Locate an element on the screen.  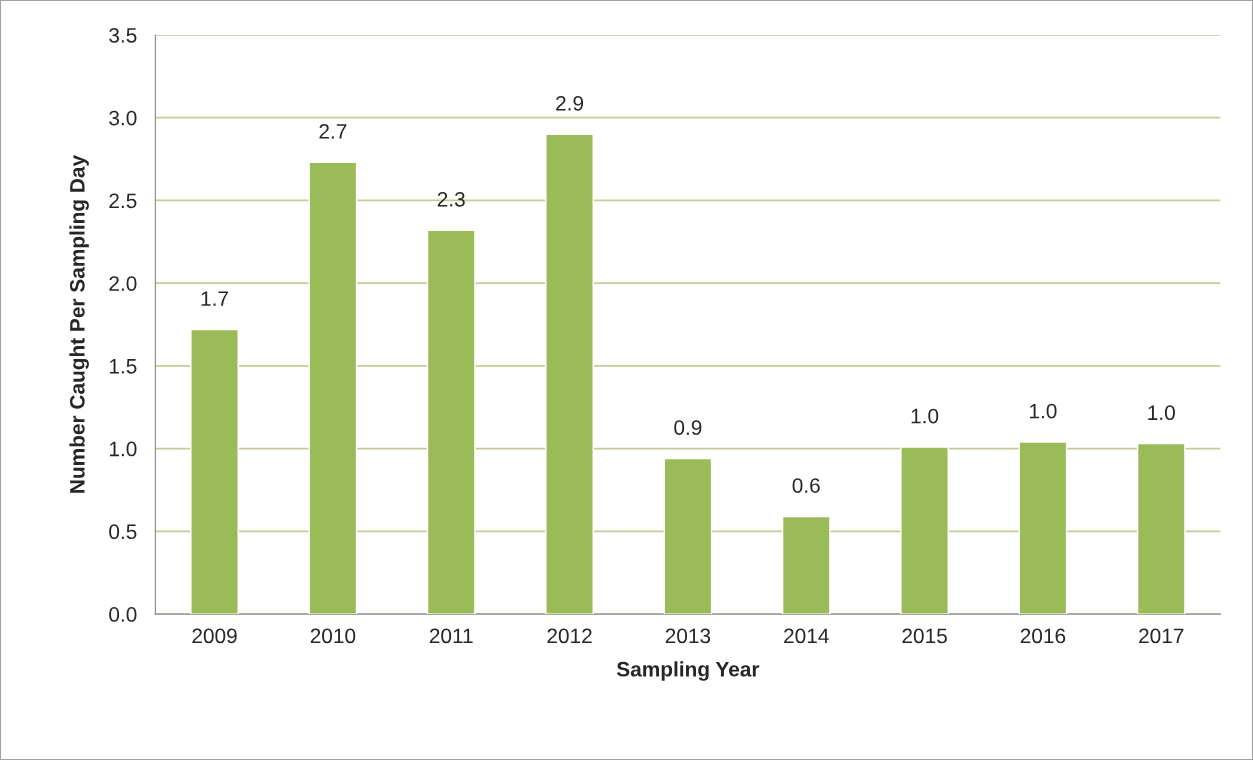
data-label: 0.9 is located at coordinates (688, 427).